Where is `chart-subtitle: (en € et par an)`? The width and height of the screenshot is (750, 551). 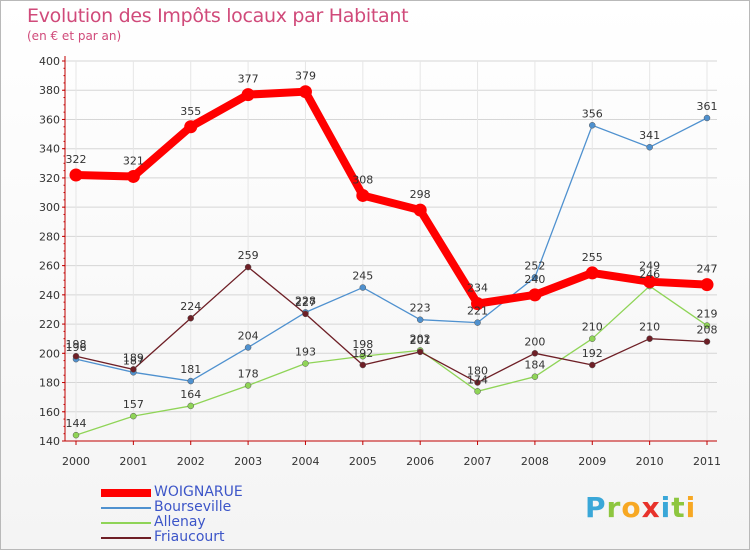
chart-subtitle: (en € et par an) is located at coordinates (74, 36).